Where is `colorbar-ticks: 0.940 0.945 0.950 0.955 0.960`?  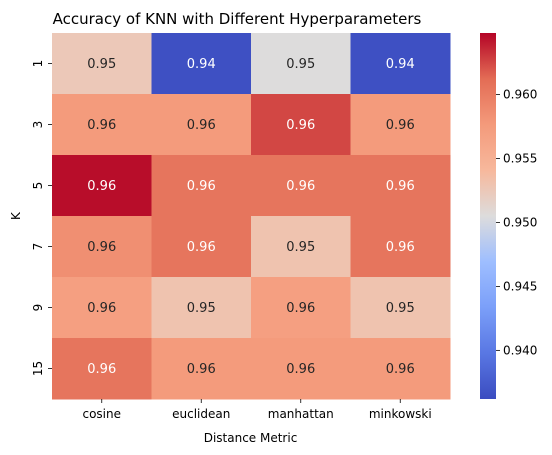 colorbar-ticks: 0.940 0.945 0.950 0.955 0.960 is located at coordinates (516, 222).